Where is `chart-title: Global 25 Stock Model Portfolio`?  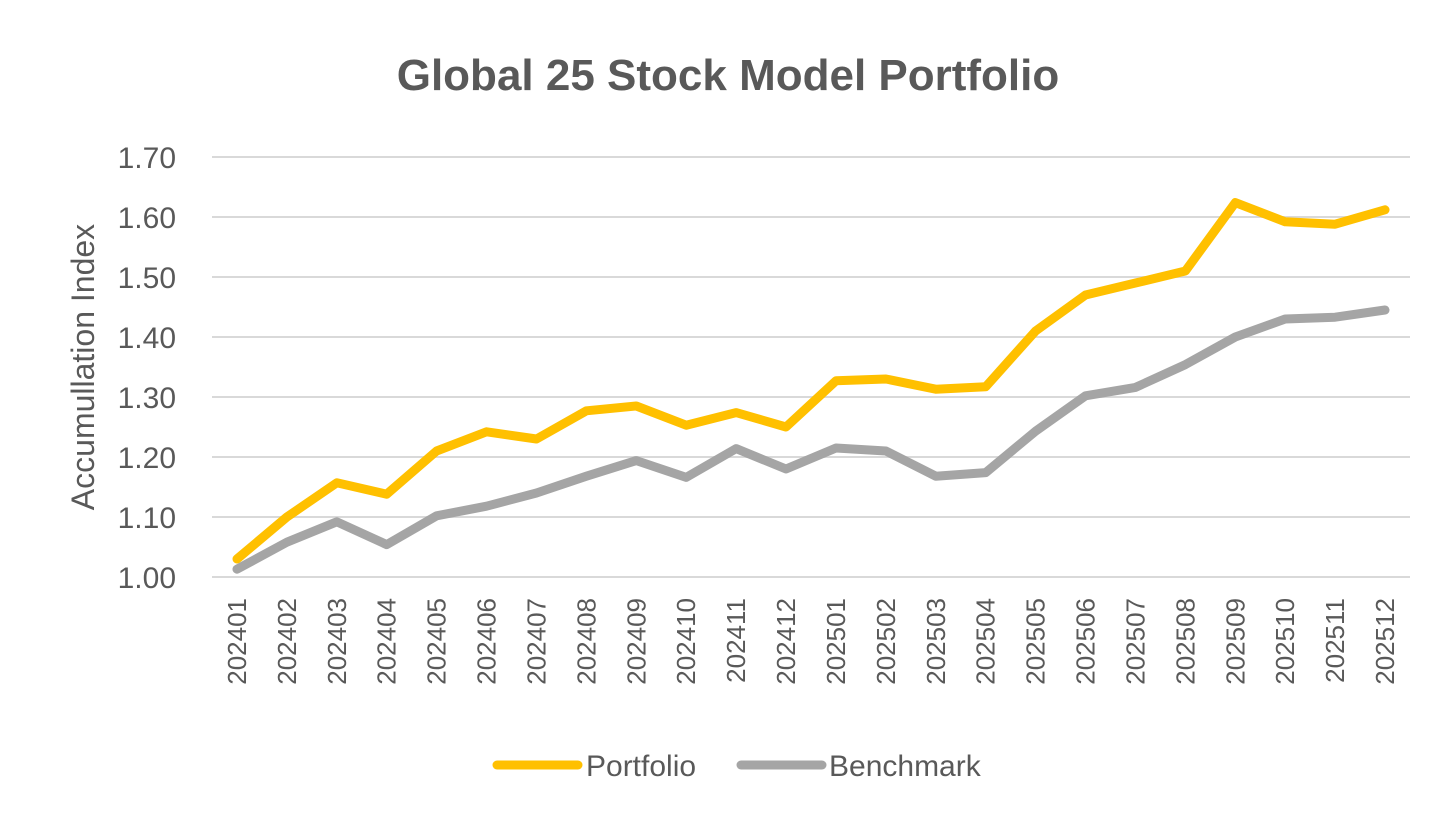
chart-title: Global 25 Stock Model Portfolio is located at coordinates (728, 75).